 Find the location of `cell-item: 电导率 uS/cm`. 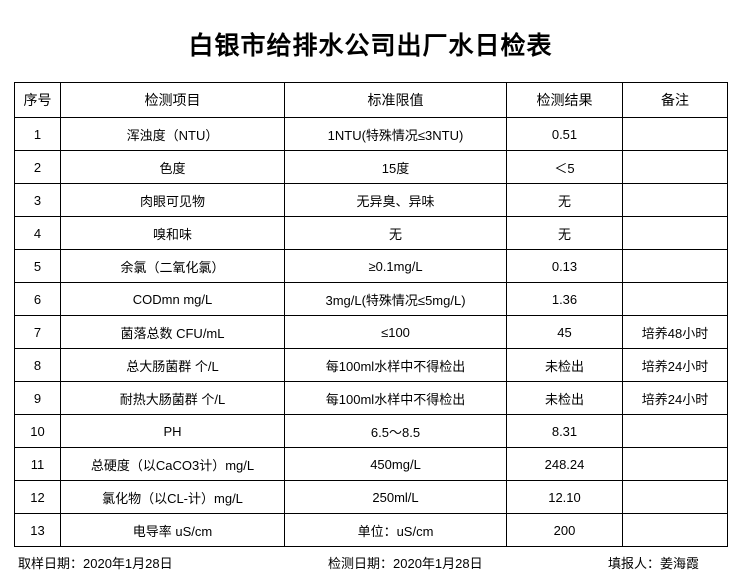

cell-item: 电导率 uS/cm is located at coordinates (172, 530).